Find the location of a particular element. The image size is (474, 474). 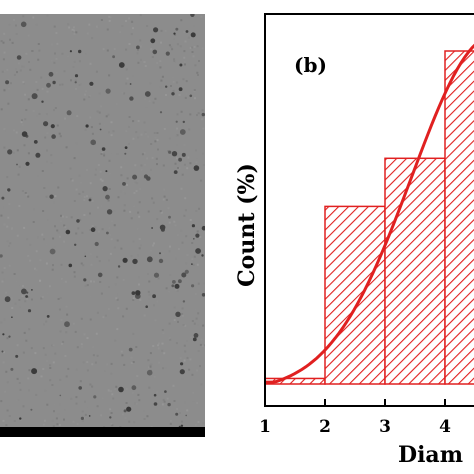

ticks-layer: 1 2 3 4 is located at coordinates (355, 418).